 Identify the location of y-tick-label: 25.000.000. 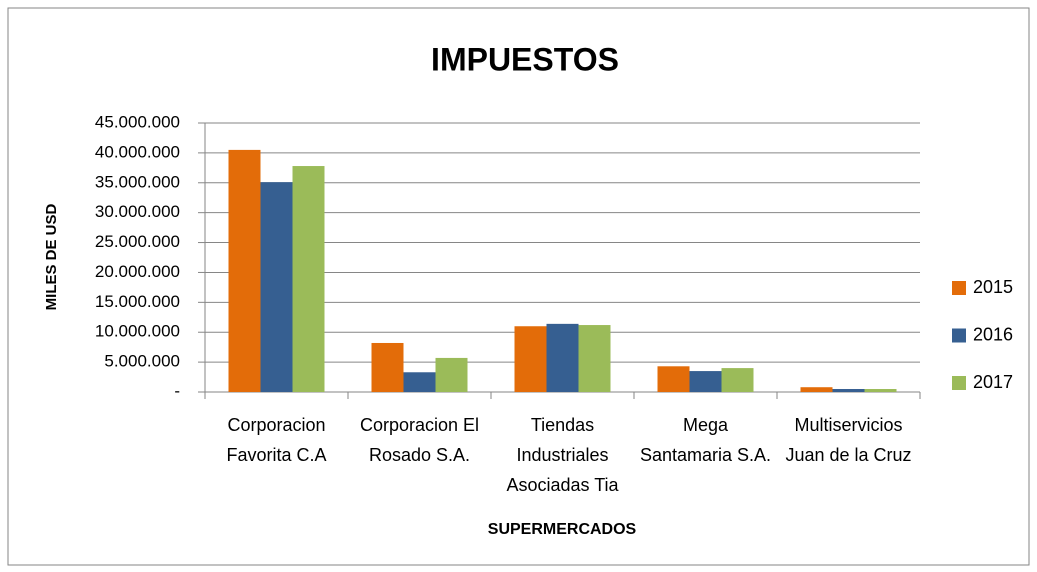
(137, 241).